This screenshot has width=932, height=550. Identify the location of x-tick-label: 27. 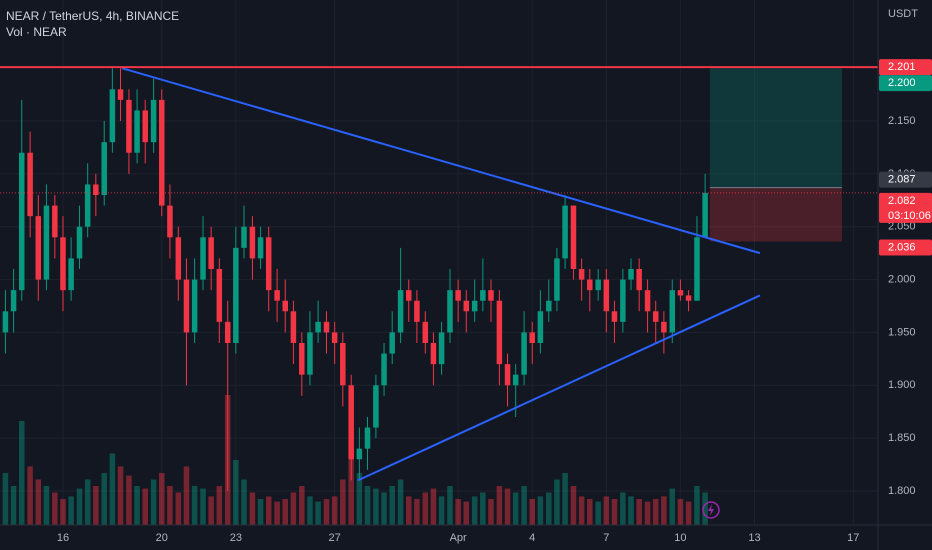
(335, 538).